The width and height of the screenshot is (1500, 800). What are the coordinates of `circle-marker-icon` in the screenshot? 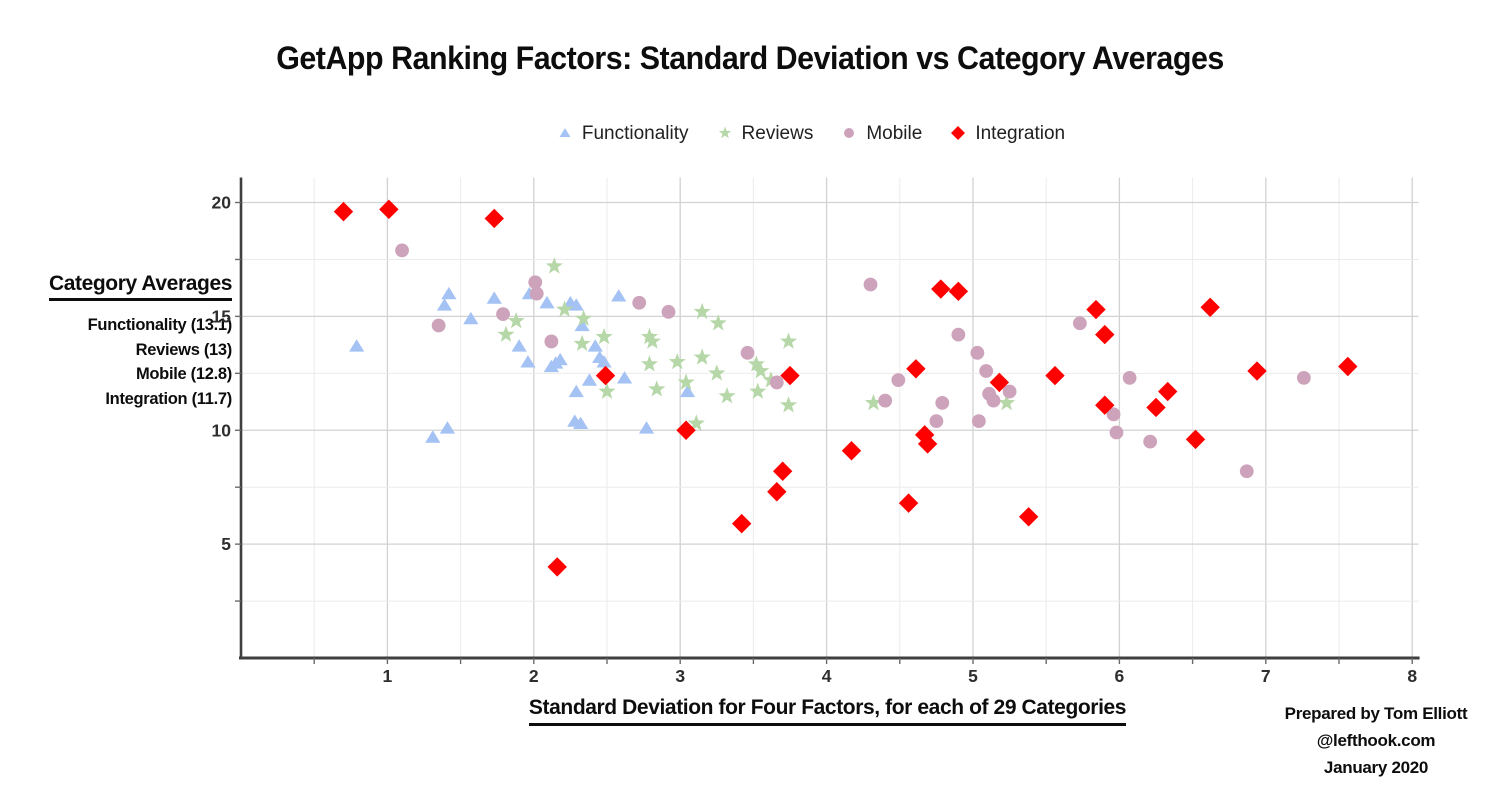 It's located at (849, 133).